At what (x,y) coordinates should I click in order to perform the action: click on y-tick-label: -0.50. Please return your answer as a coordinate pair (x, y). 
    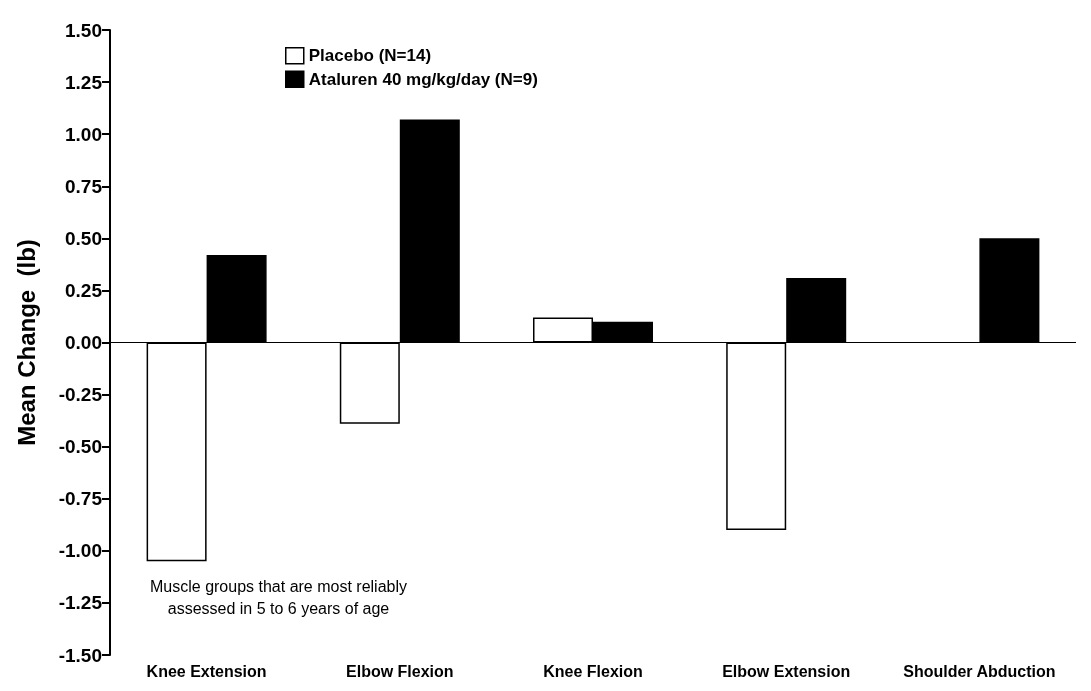
    Looking at the image, I should click on (80, 447).